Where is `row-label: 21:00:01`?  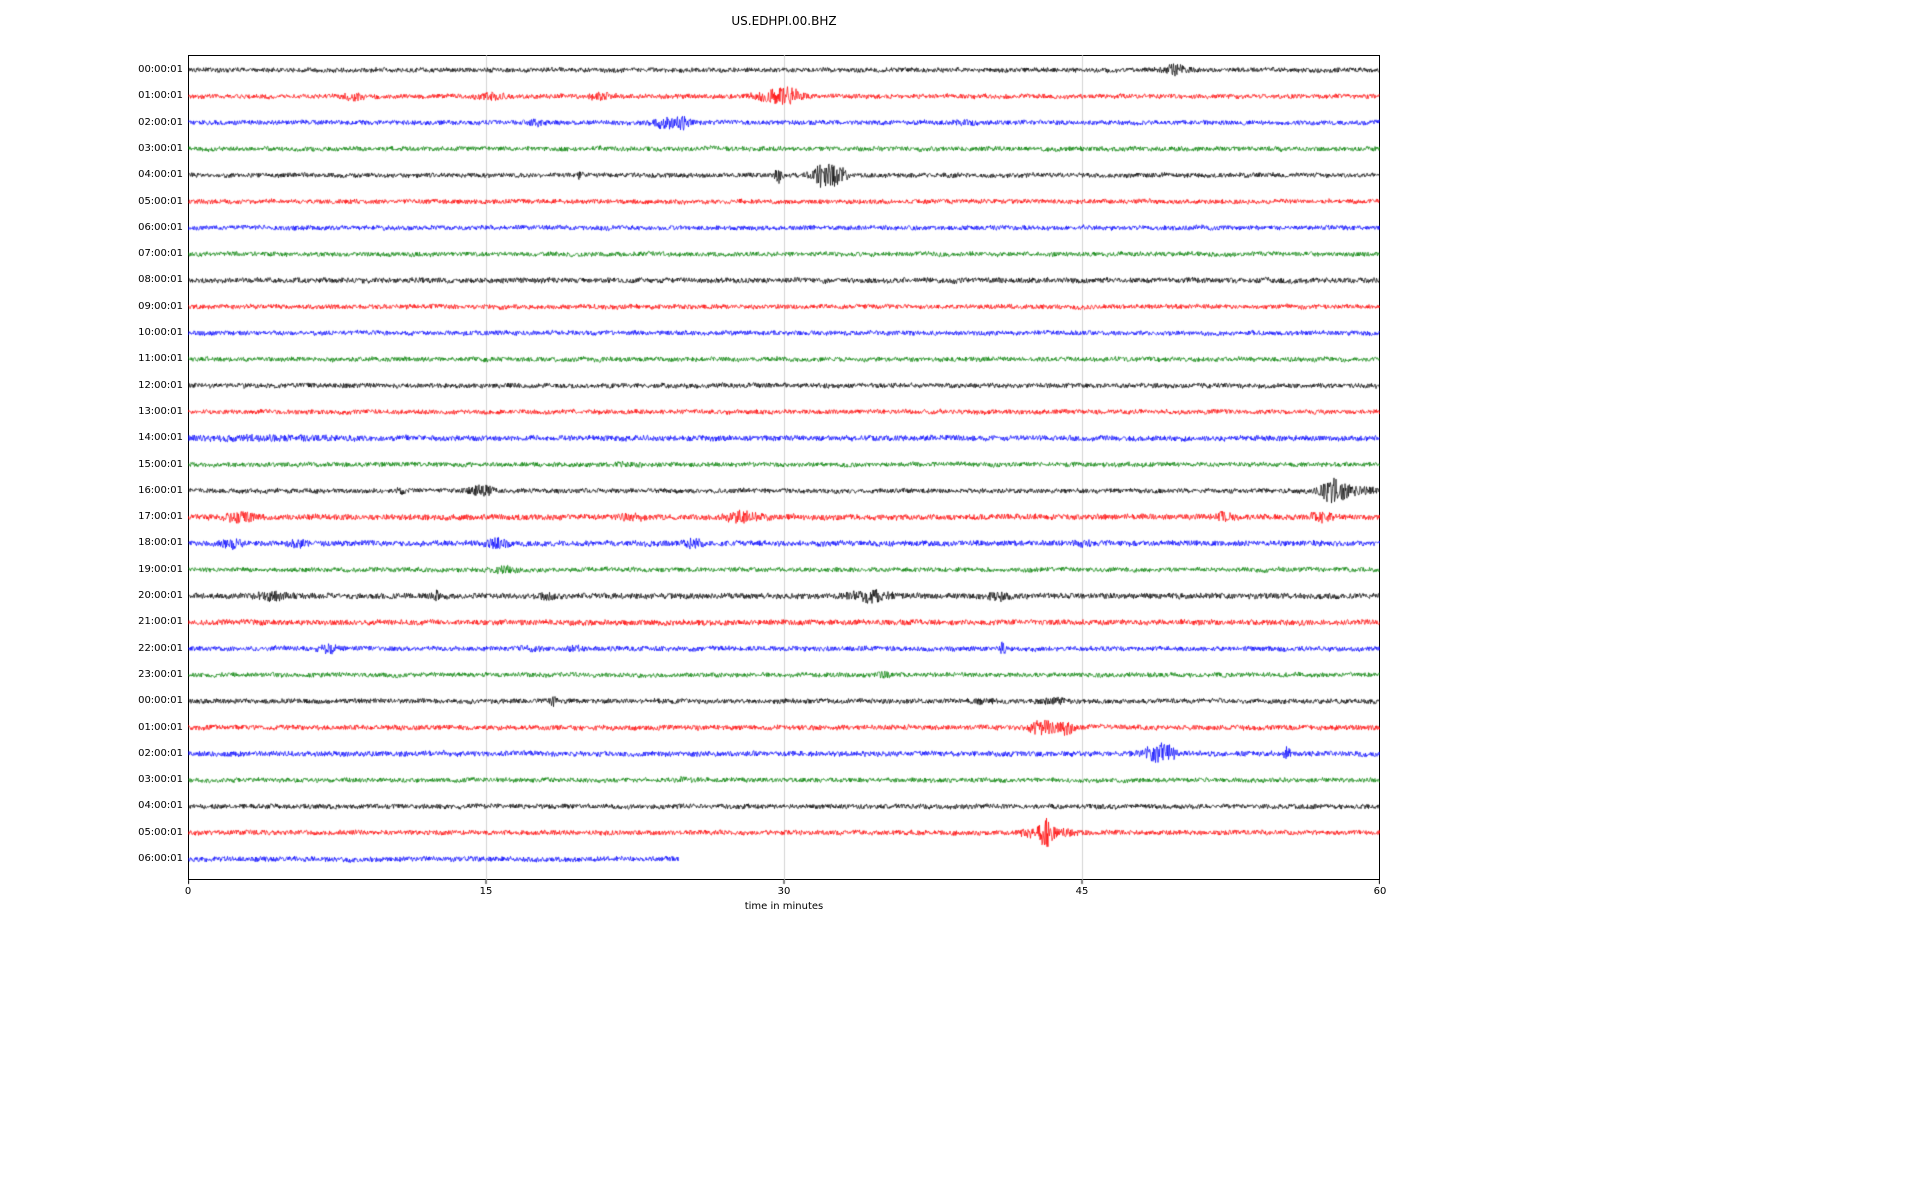
row-label: 21:00:01 is located at coordinates (160, 622).